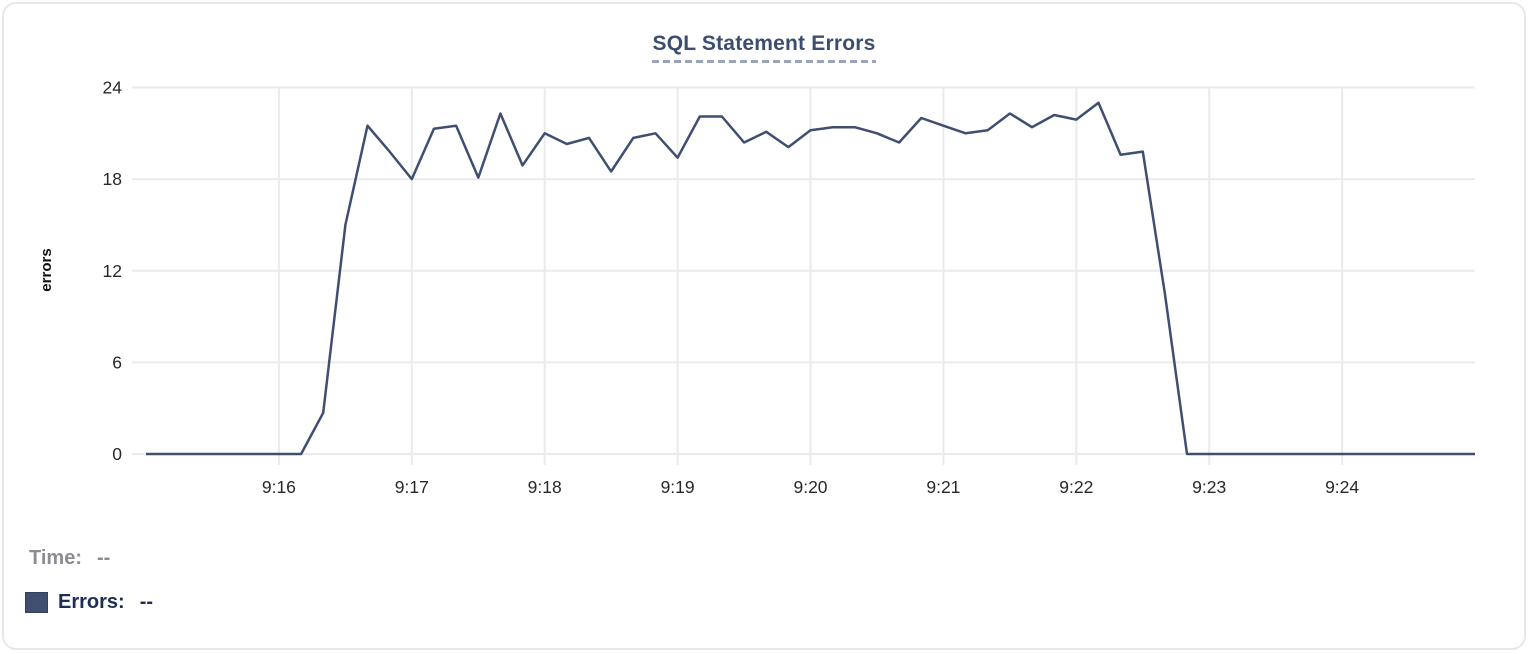 The width and height of the screenshot is (1528, 654). What do you see at coordinates (810, 487) in the screenshot?
I see `x-tick-label: 9:20` at bounding box center [810, 487].